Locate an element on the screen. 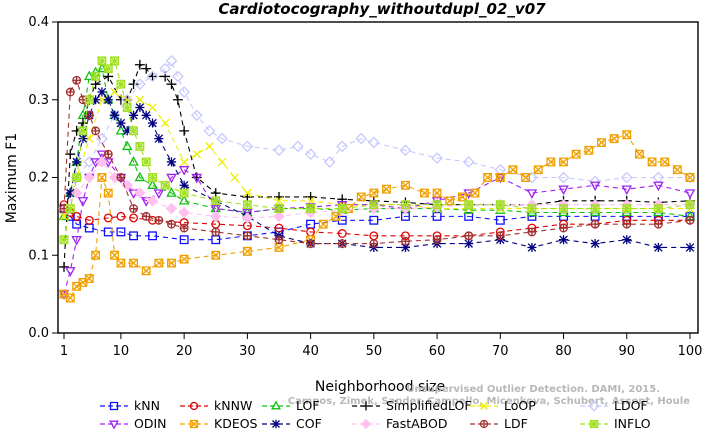  legend-entry-odin: ODIN is located at coordinates (133, 423).